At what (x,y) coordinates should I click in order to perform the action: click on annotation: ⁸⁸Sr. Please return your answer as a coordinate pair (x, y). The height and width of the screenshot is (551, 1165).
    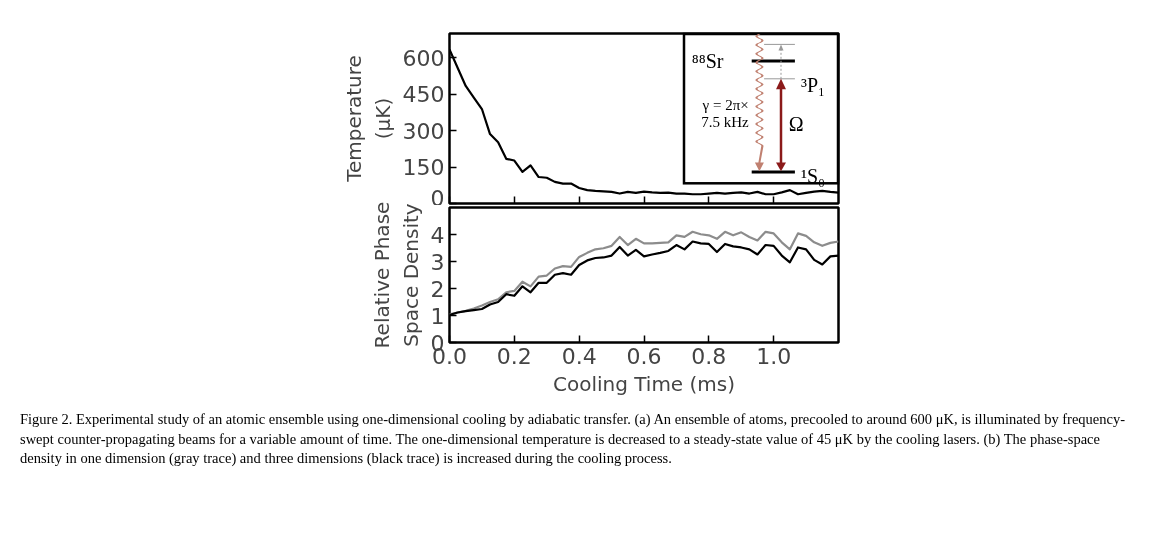
    Looking at the image, I should click on (707, 60).